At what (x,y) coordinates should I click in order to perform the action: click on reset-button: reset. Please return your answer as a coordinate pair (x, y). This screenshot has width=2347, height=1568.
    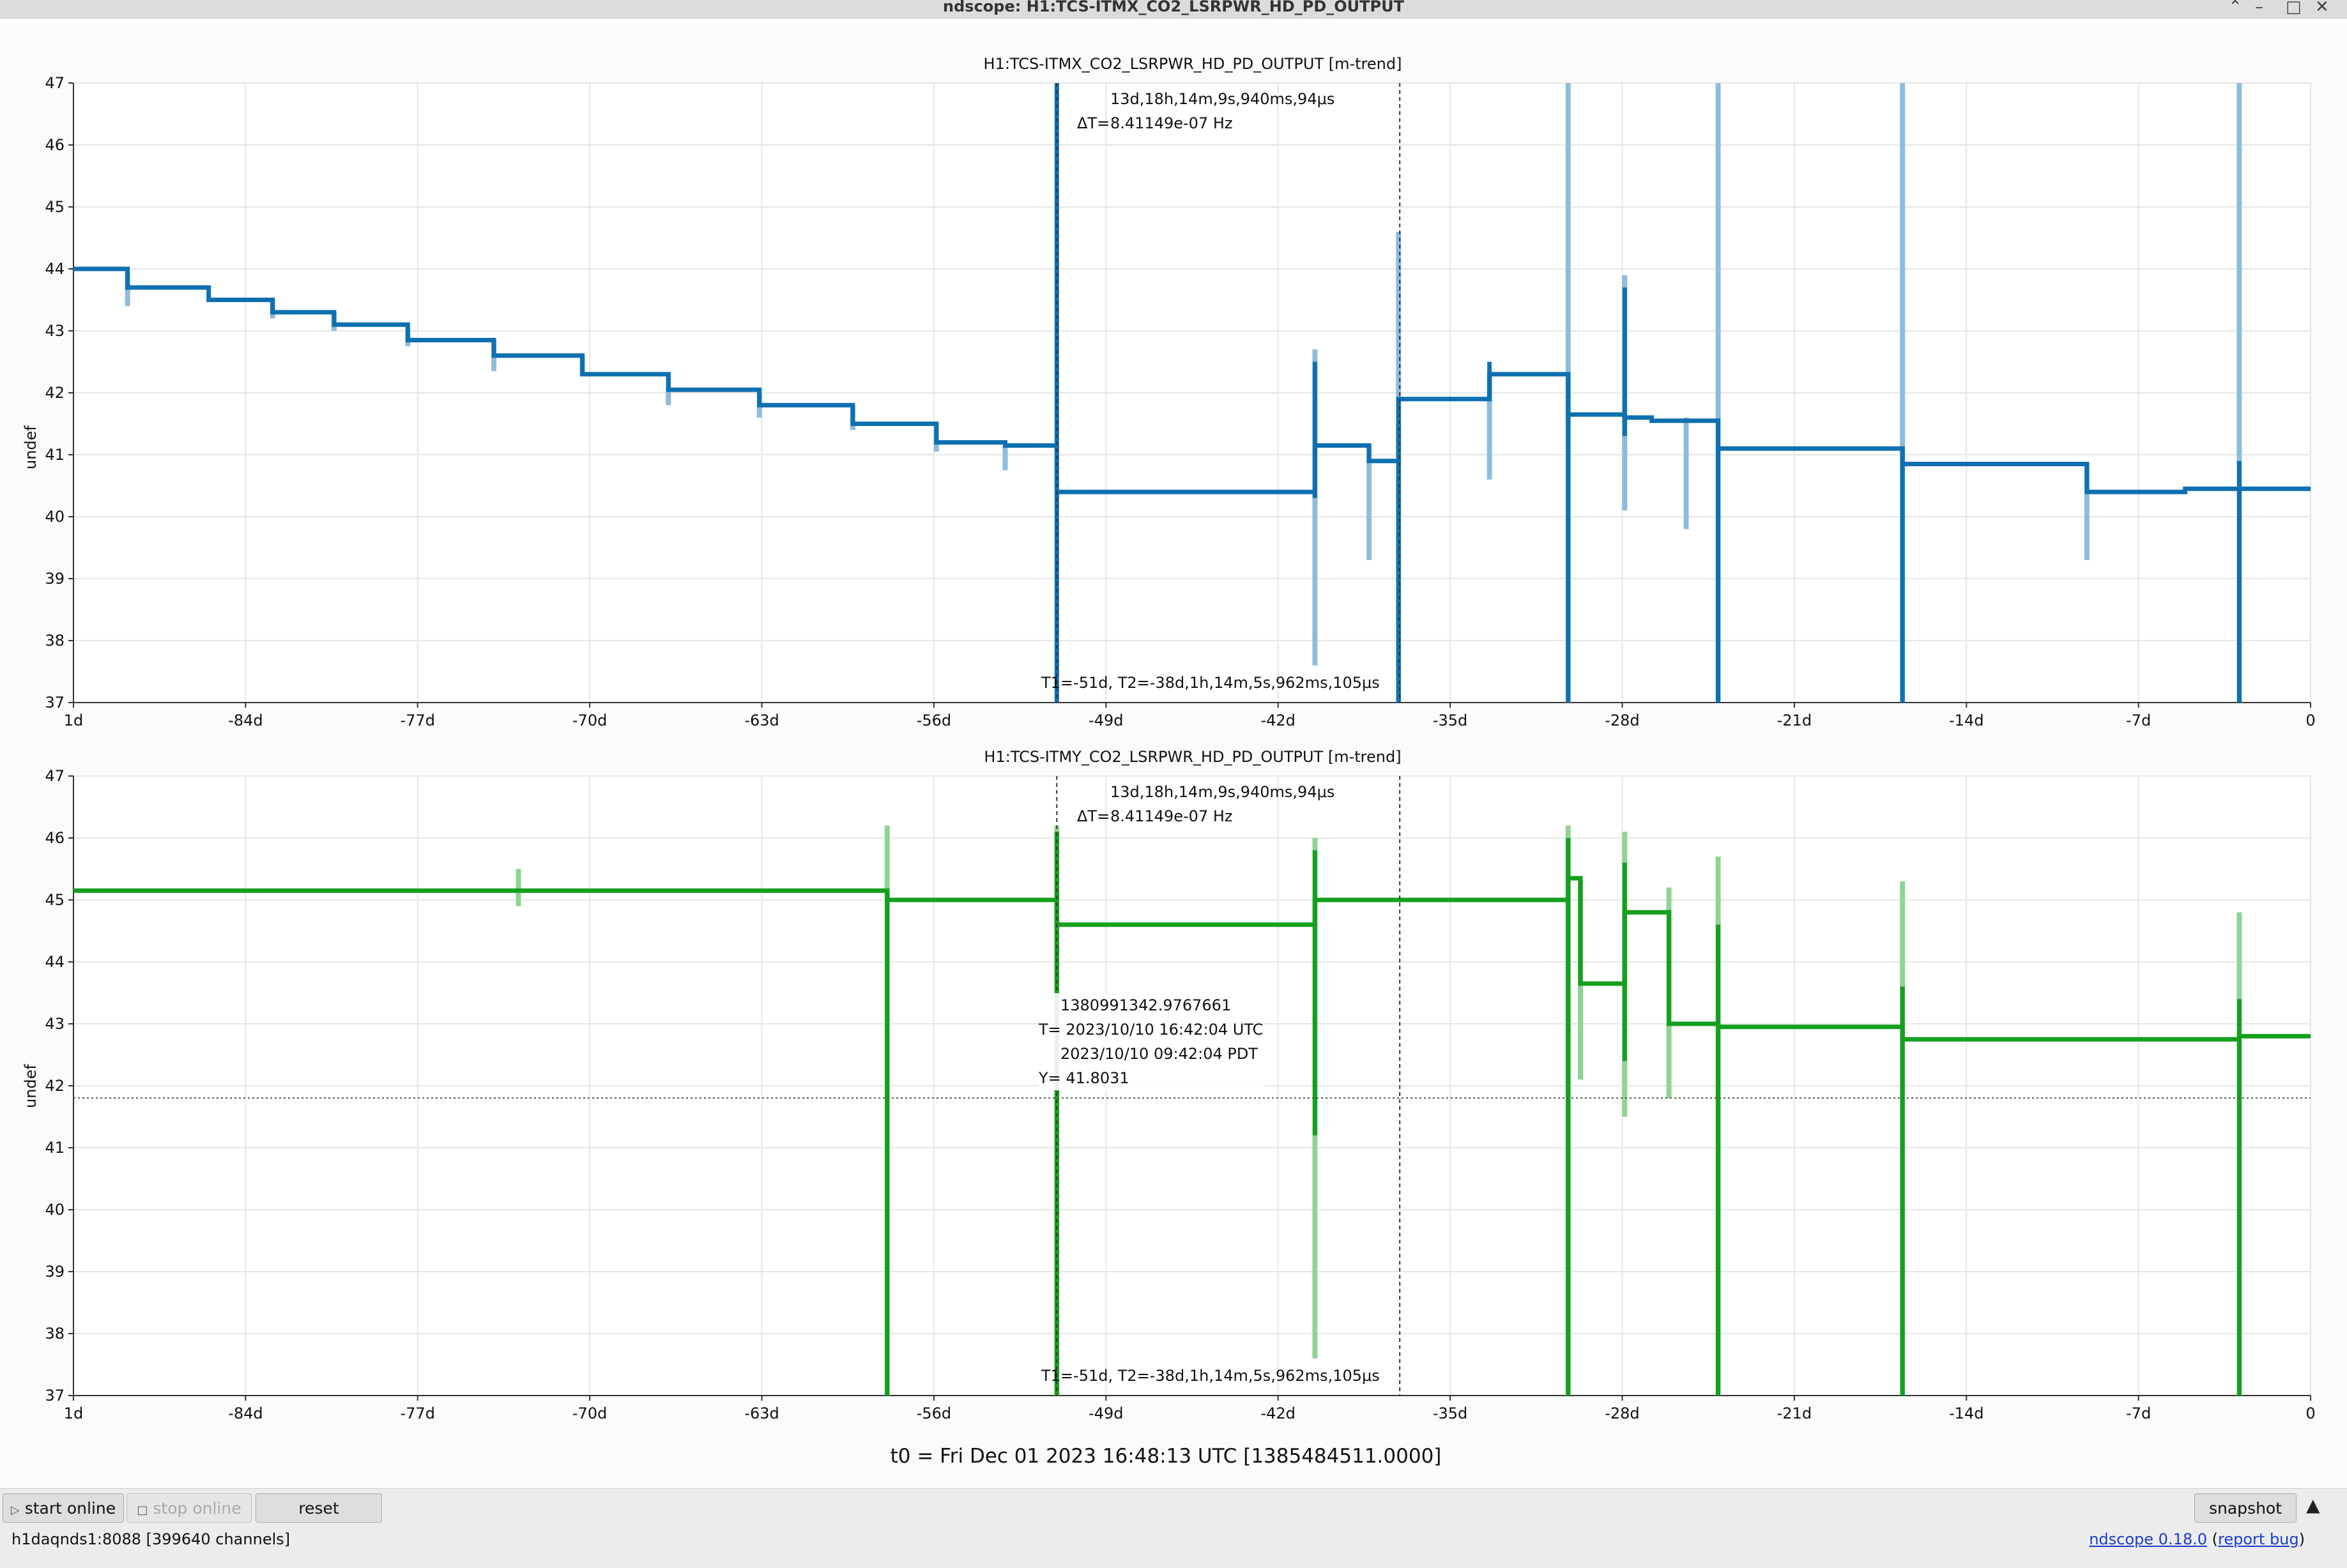
    Looking at the image, I should click on (319, 1508).